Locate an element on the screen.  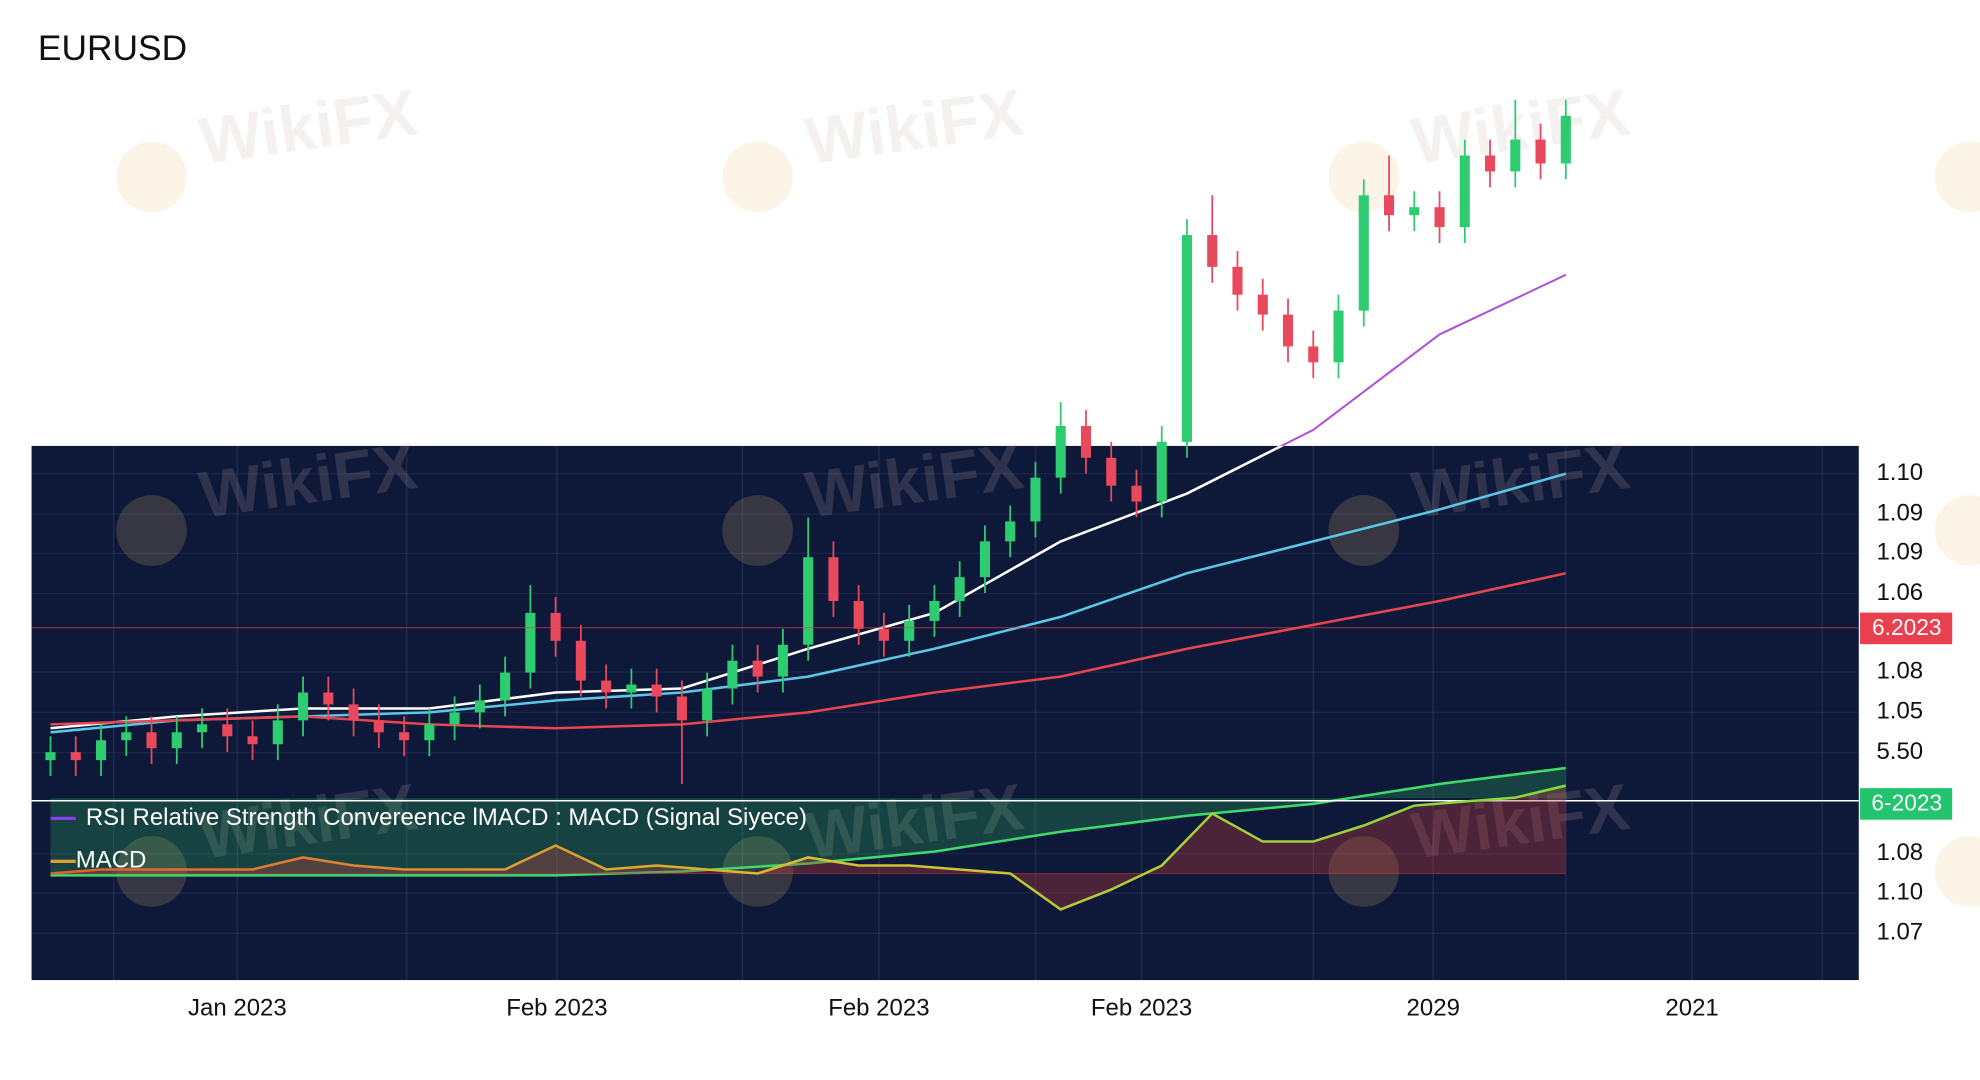
ma-area is located at coordinates (808, 822).